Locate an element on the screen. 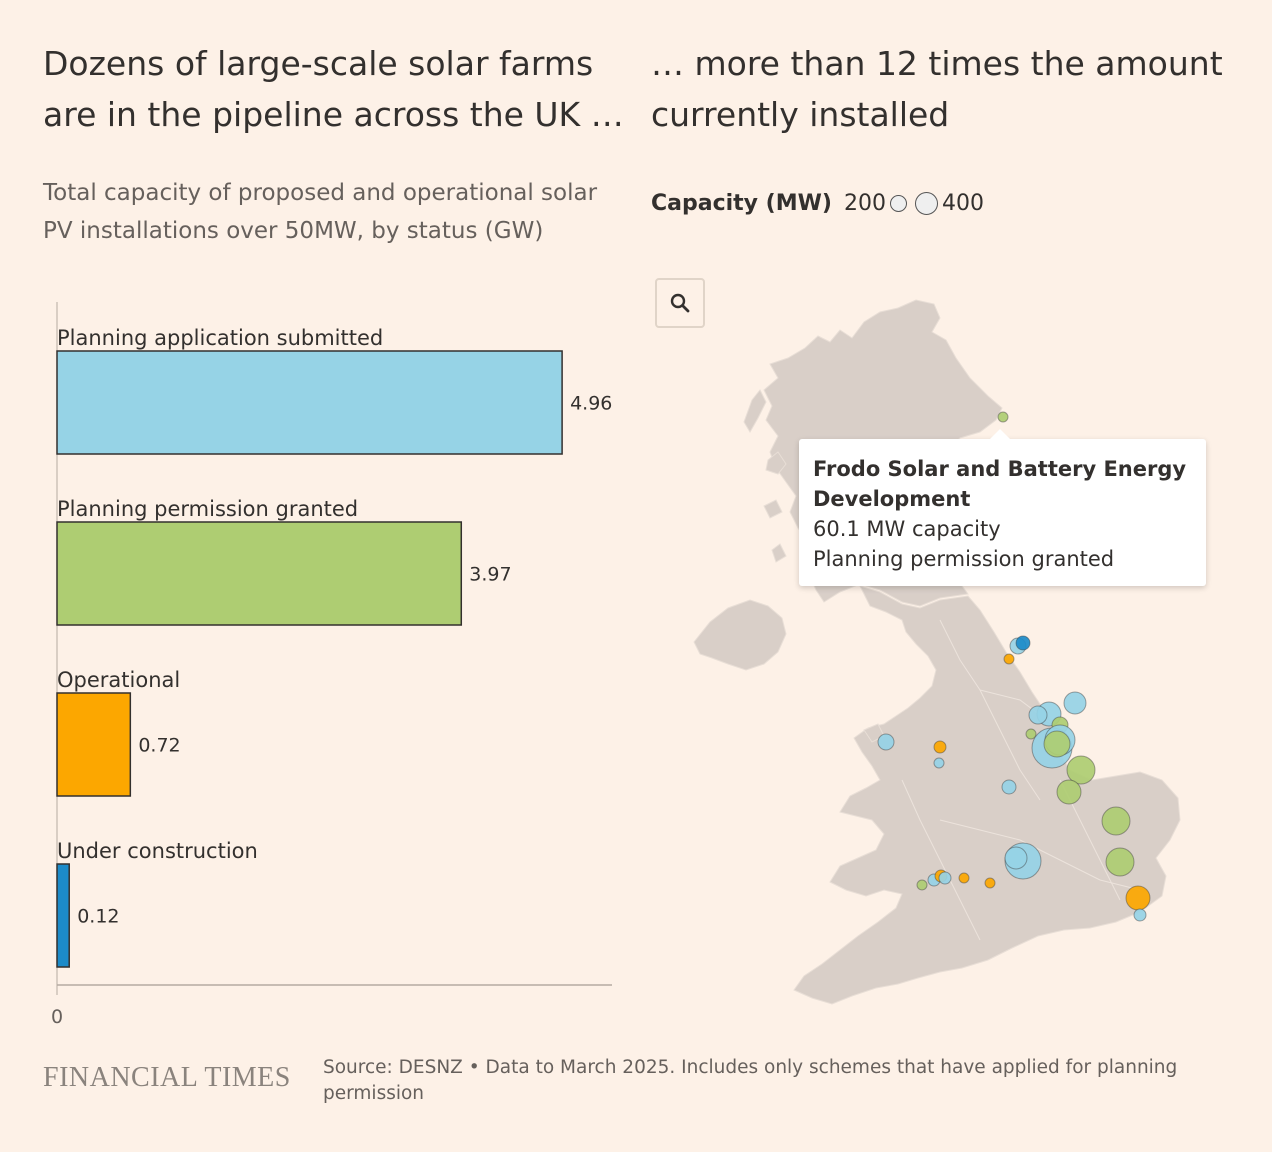 The width and height of the screenshot is (1272, 1152). map-points is located at coordinates (1014, 666).